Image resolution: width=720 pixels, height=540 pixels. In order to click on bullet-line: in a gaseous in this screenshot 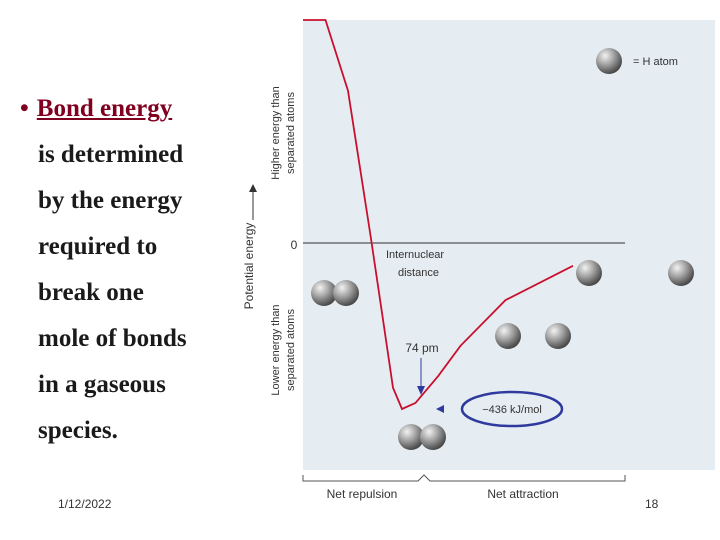, I will do `click(102, 384)`.